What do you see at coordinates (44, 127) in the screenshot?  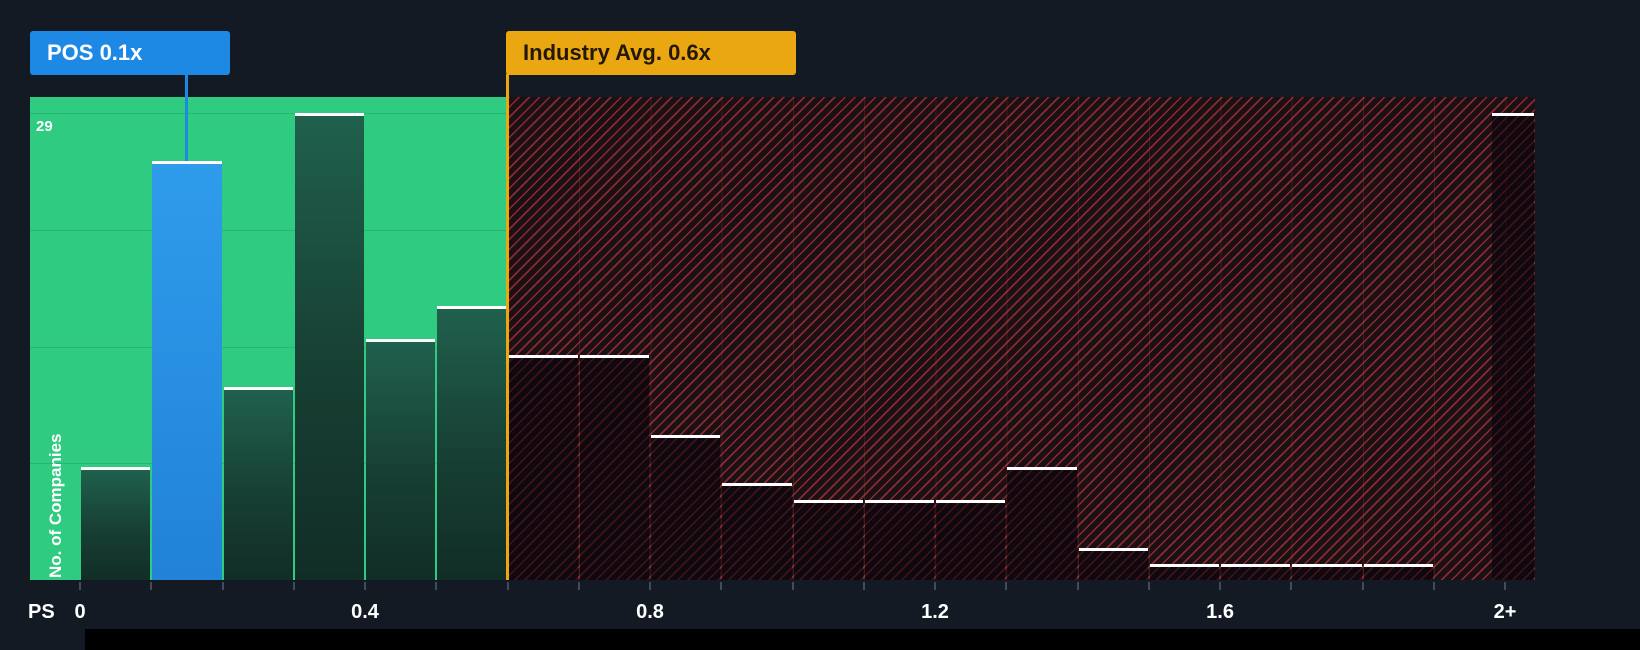 I see `y-axis-max-label: 29` at bounding box center [44, 127].